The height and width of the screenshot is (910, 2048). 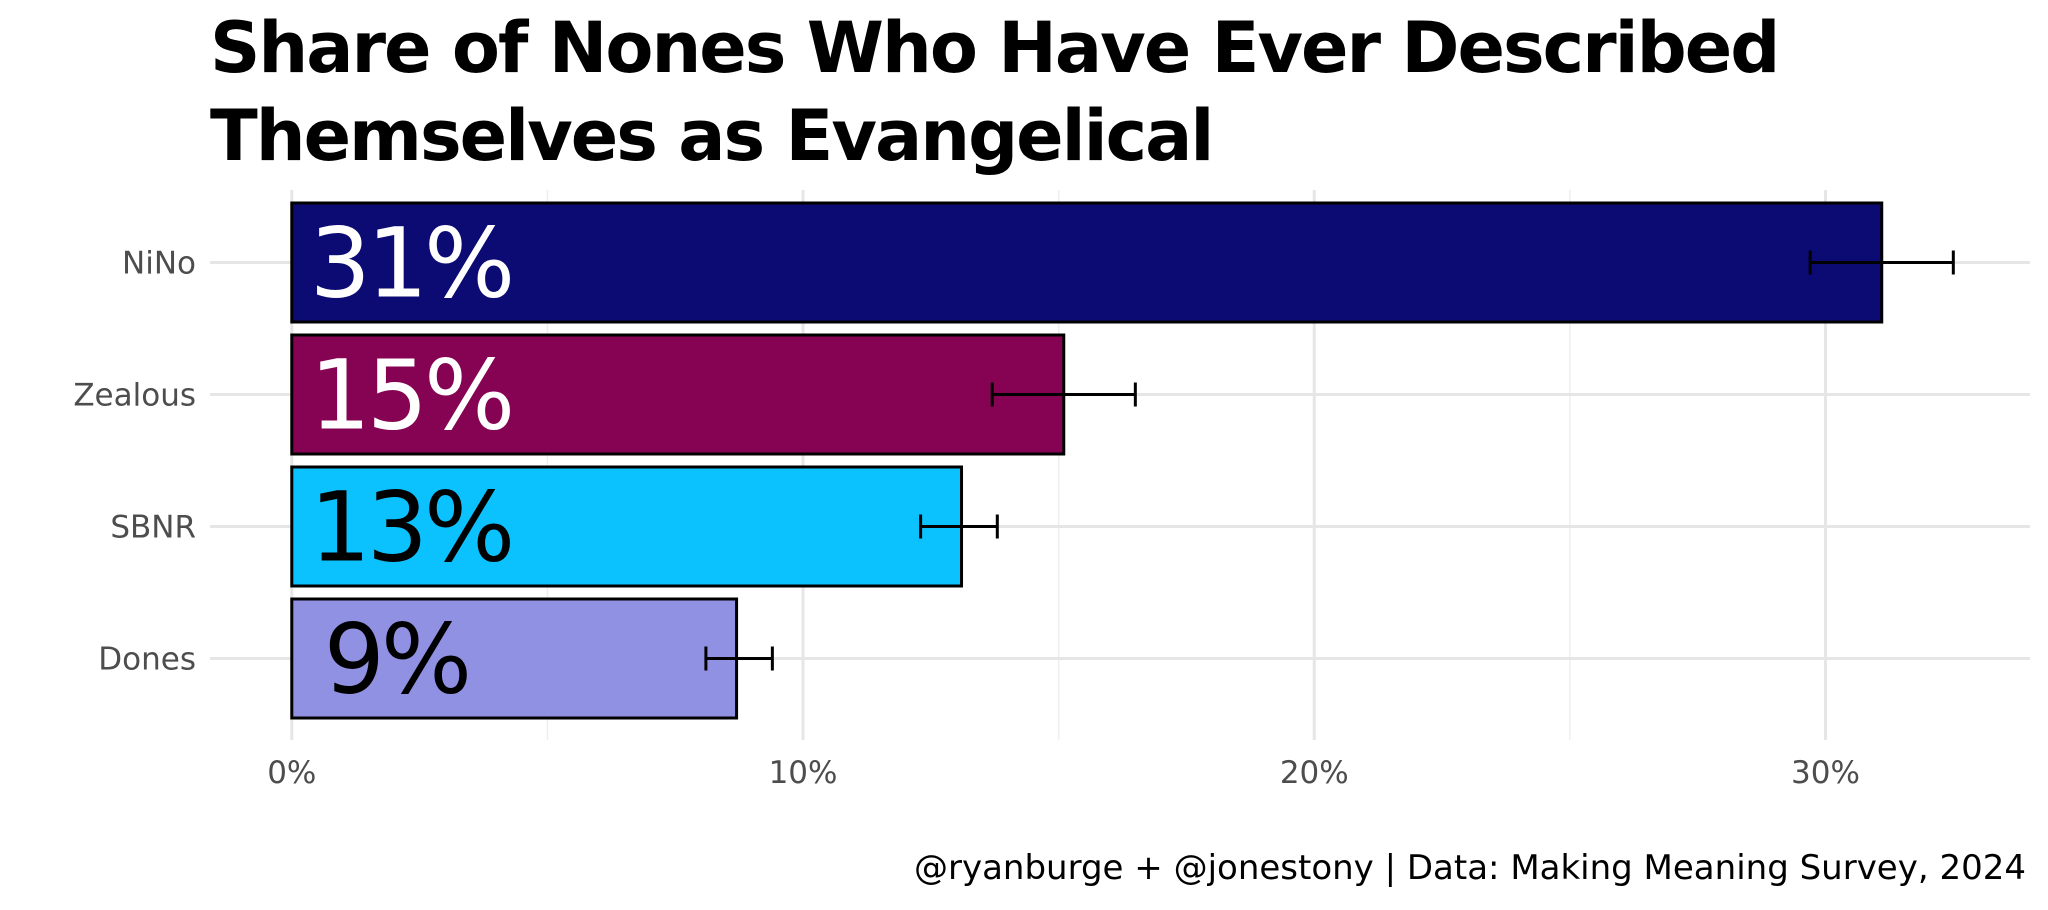 What do you see at coordinates (1063, 773) in the screenshot?
I see `x-axis-tick-labels: 0% 10% 20% 30%` at bounding box center [1063, 773].